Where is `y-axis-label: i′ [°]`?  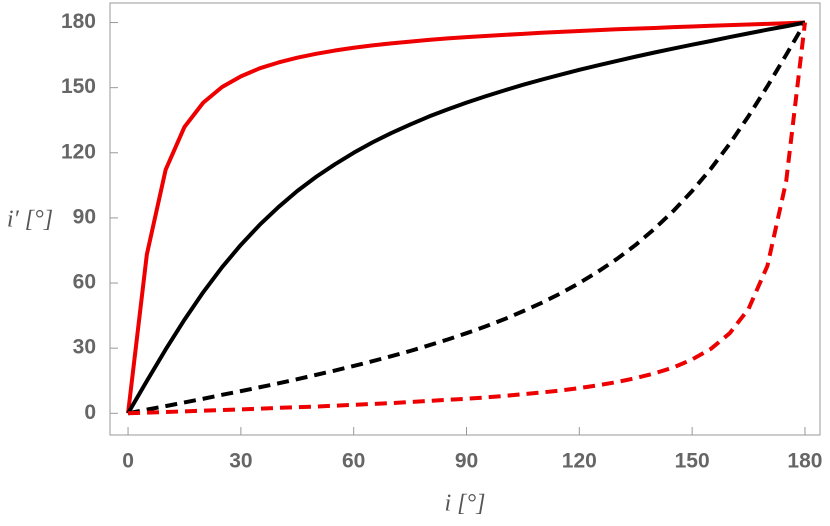 y-axis-label: i′ [°] is located at coordinates (30, 220).